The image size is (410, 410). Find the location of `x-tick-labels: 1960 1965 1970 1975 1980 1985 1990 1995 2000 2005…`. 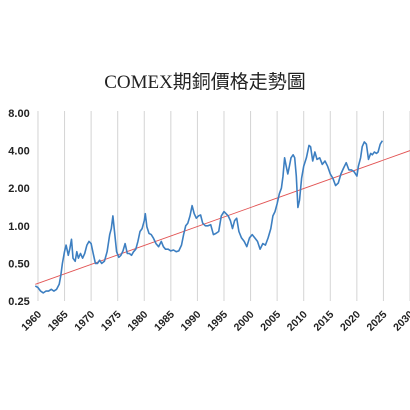

x-tick-labels: 1960 1965 1970 1975 1980 1985 1990 1995 2000 2005… is located at coordinates (214, 321).